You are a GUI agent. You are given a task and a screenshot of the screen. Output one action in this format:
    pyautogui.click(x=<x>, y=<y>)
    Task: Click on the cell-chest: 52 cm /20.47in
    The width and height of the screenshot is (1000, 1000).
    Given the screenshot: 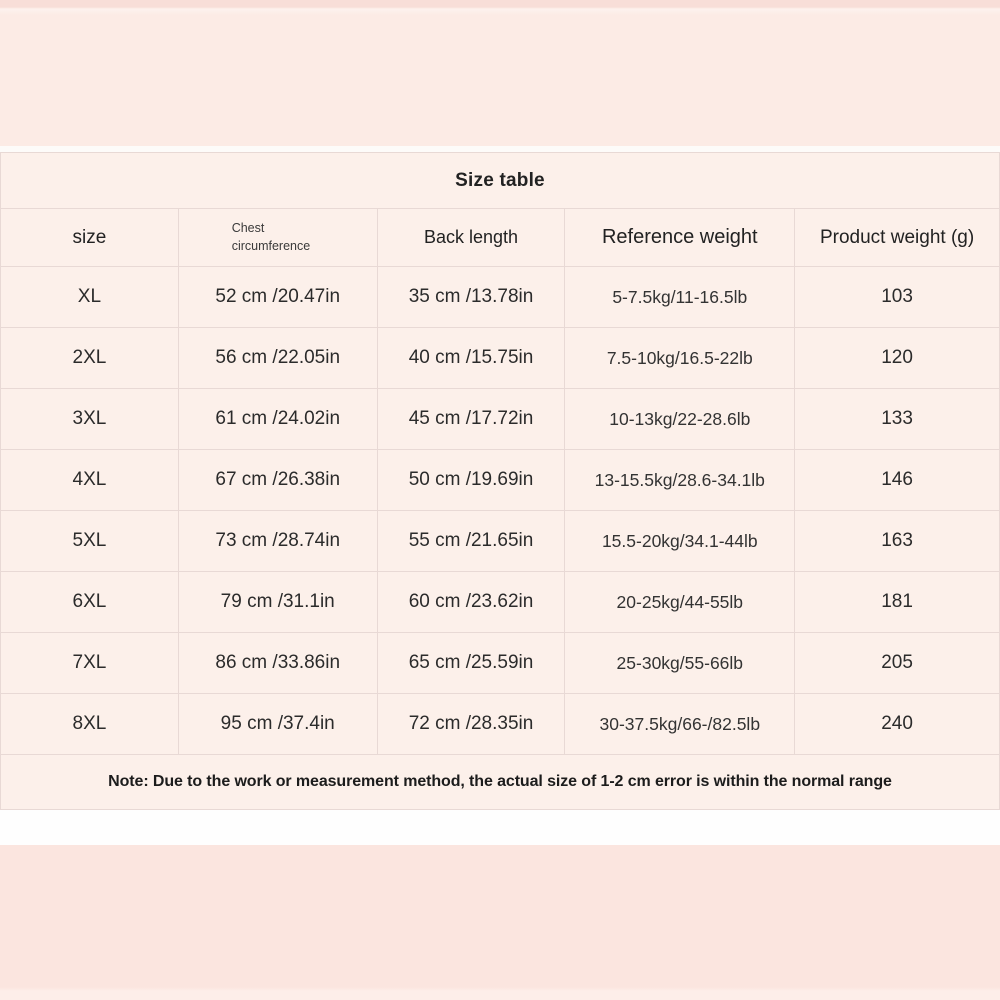 What is the action you would take?
    pyautogui.click(x=277, y=297)
    